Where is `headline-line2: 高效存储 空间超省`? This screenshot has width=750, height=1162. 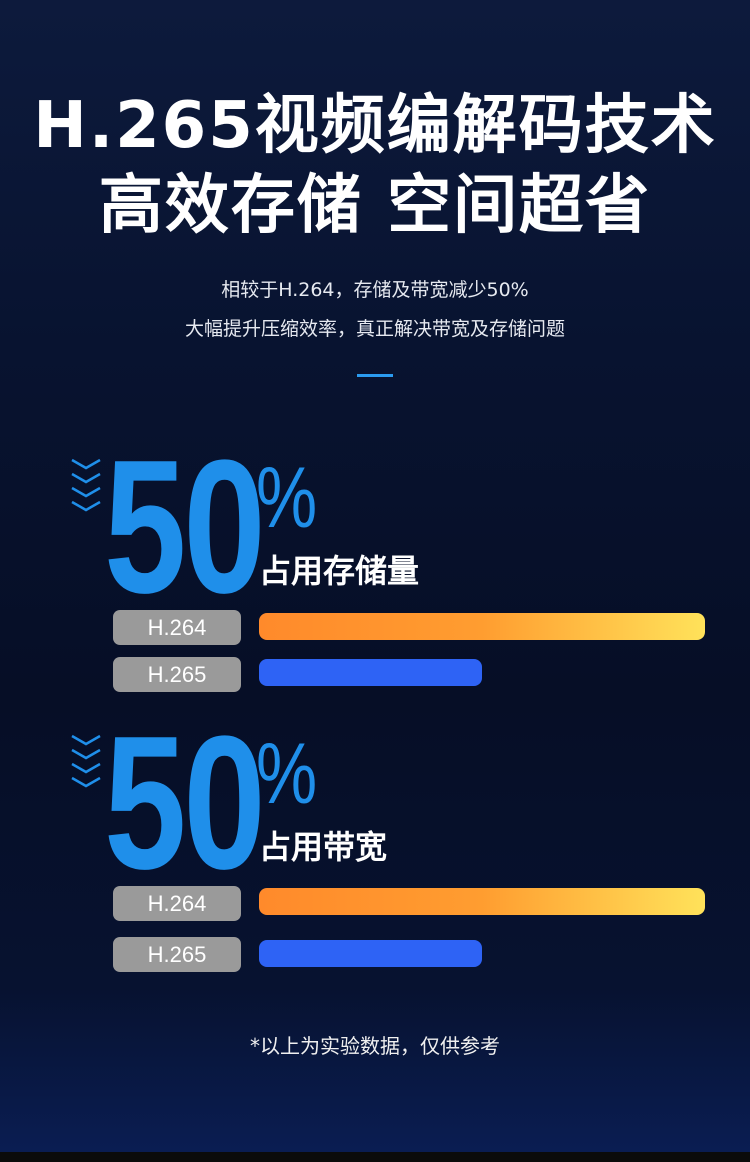 headline-line2: 高效存储 空间超省 is located at coordinates (375, 206).